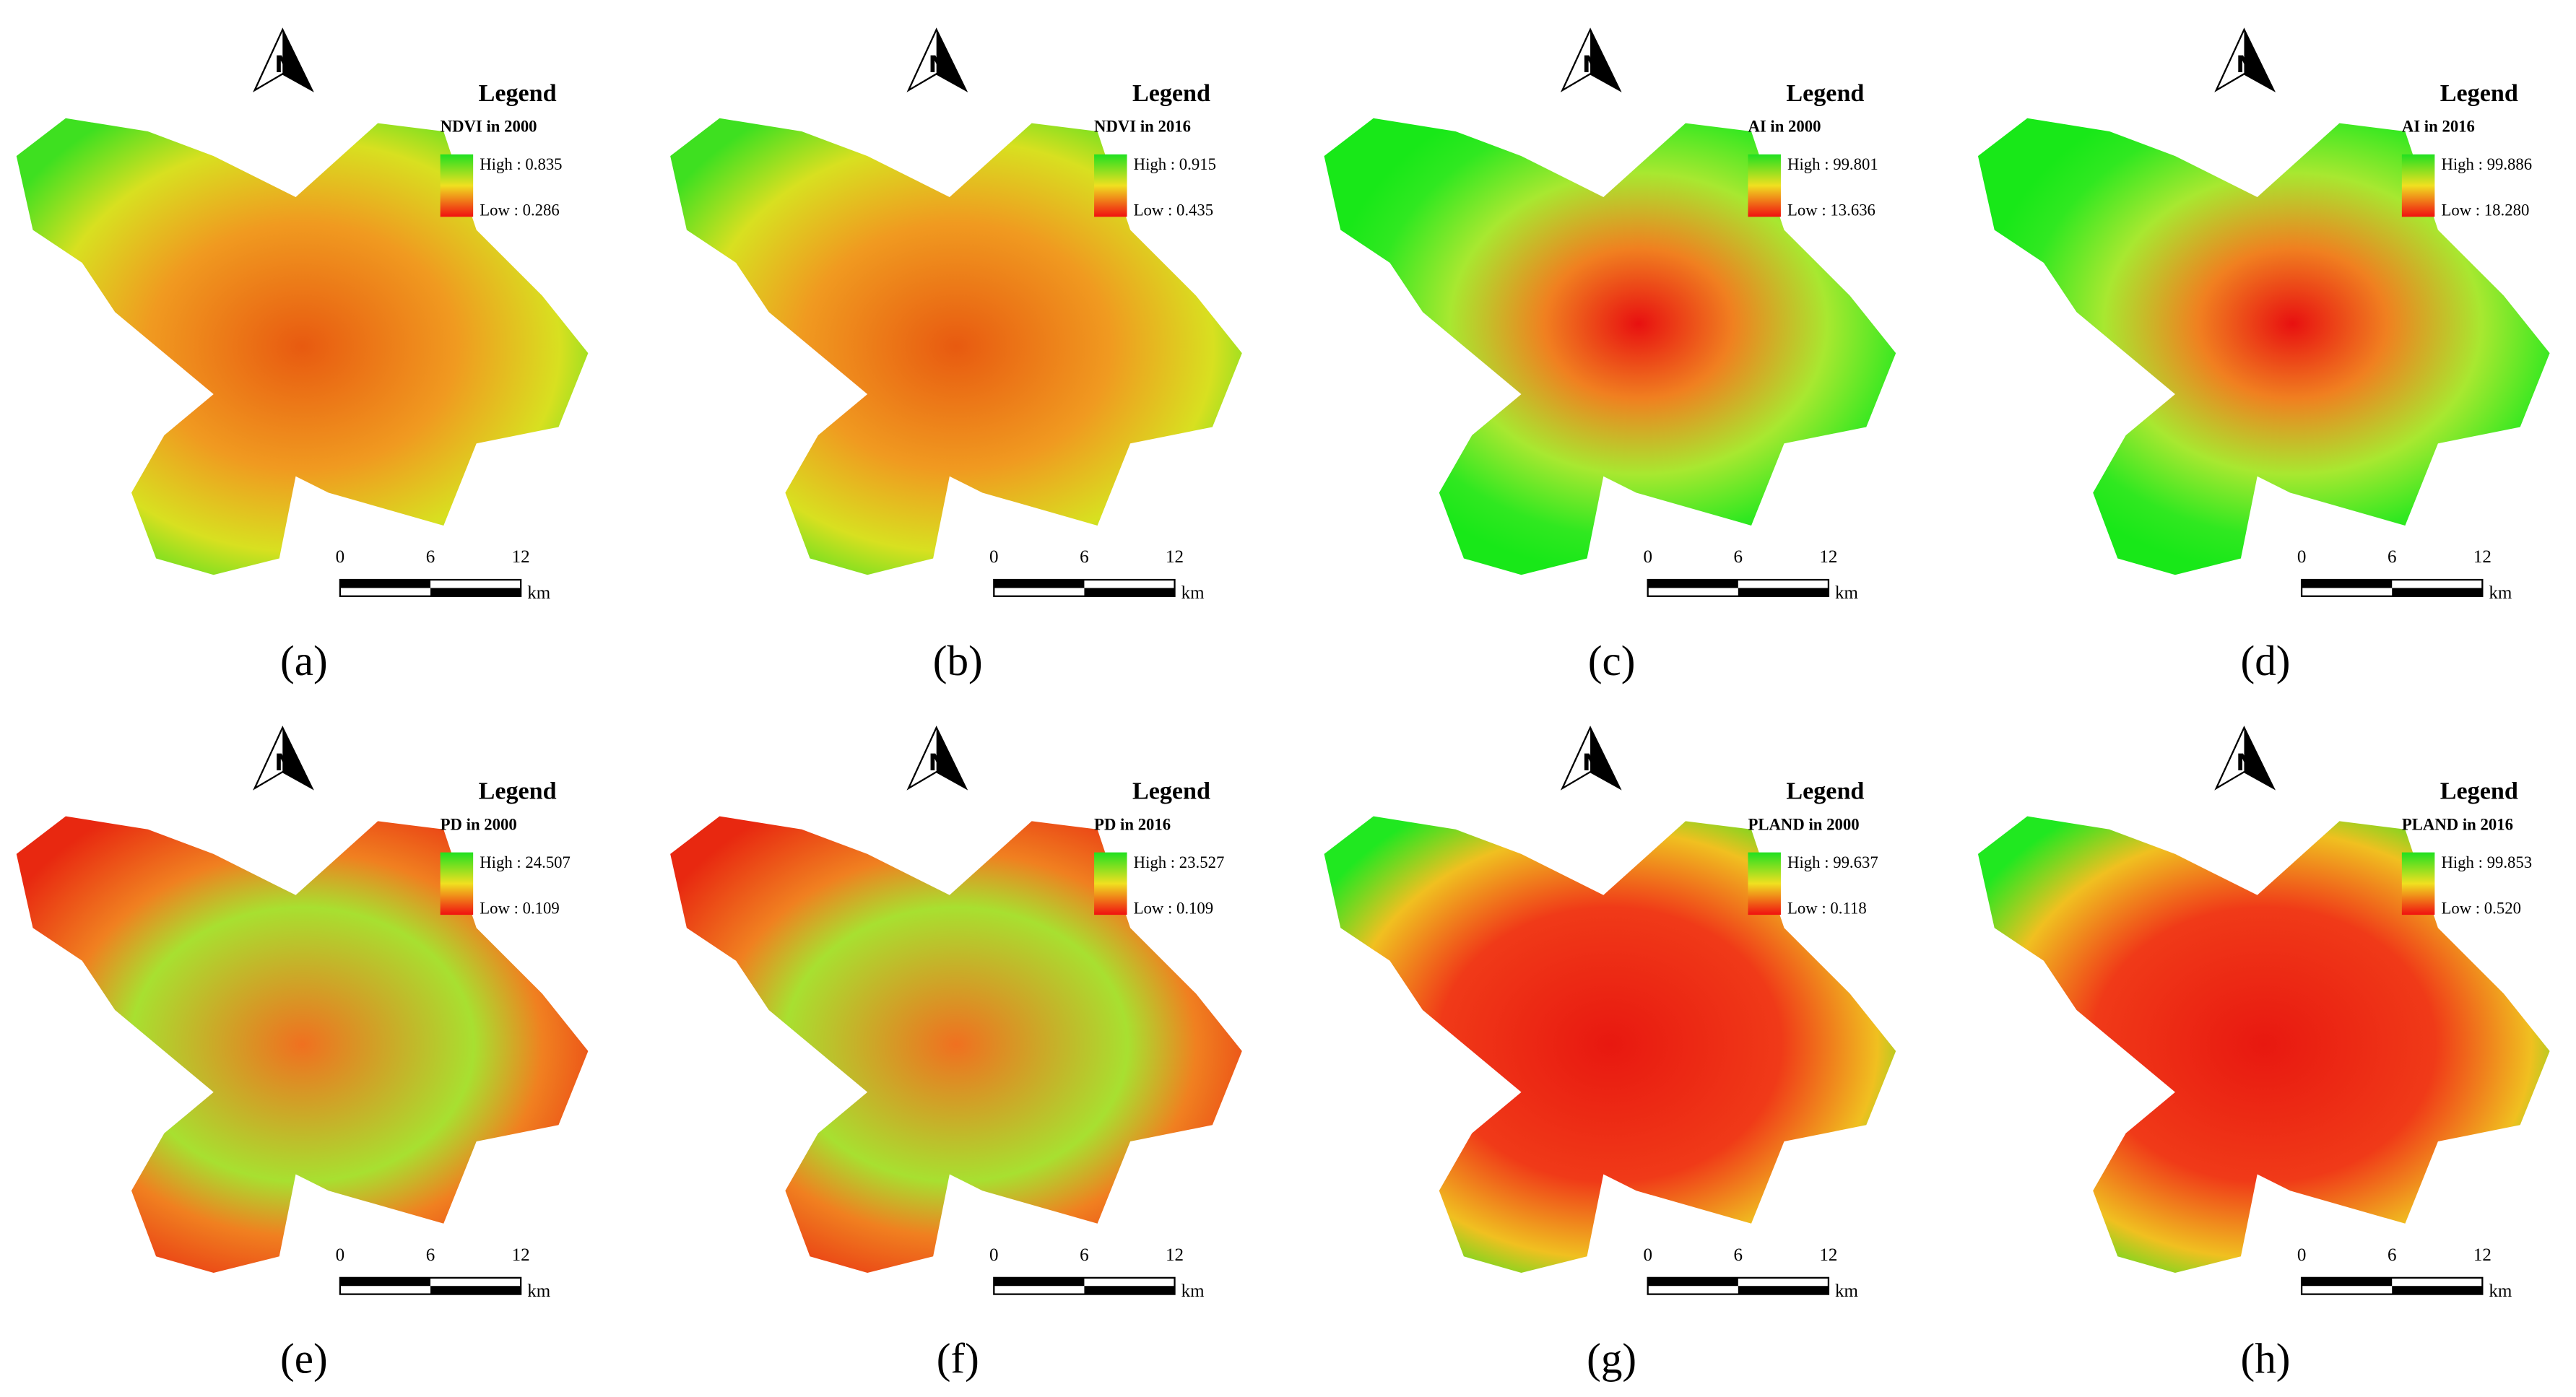  Describe the element at coordinates (2486, 862) in the screenshot. I see `legend-high: High : 99.853` at that location.